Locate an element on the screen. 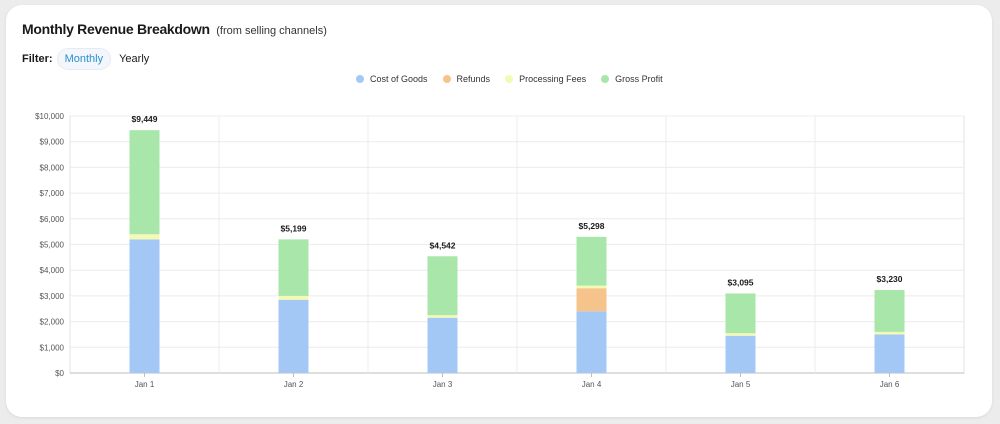 The width and height of the screenshot is (1000, 424). filter-monthly-button: Monthly is located at coordinates (84, 59).